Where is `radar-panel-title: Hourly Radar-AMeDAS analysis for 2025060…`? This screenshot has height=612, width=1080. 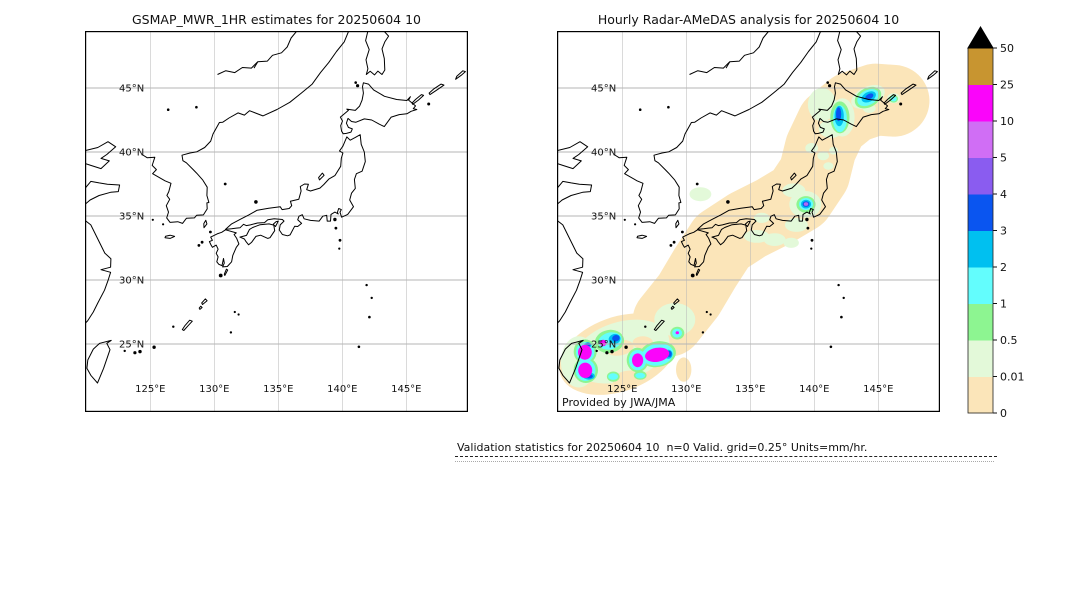
radar-panel-title: Hourly Radar-AMeDAS analysis for 2025060… is located at coordinates (748, 19).